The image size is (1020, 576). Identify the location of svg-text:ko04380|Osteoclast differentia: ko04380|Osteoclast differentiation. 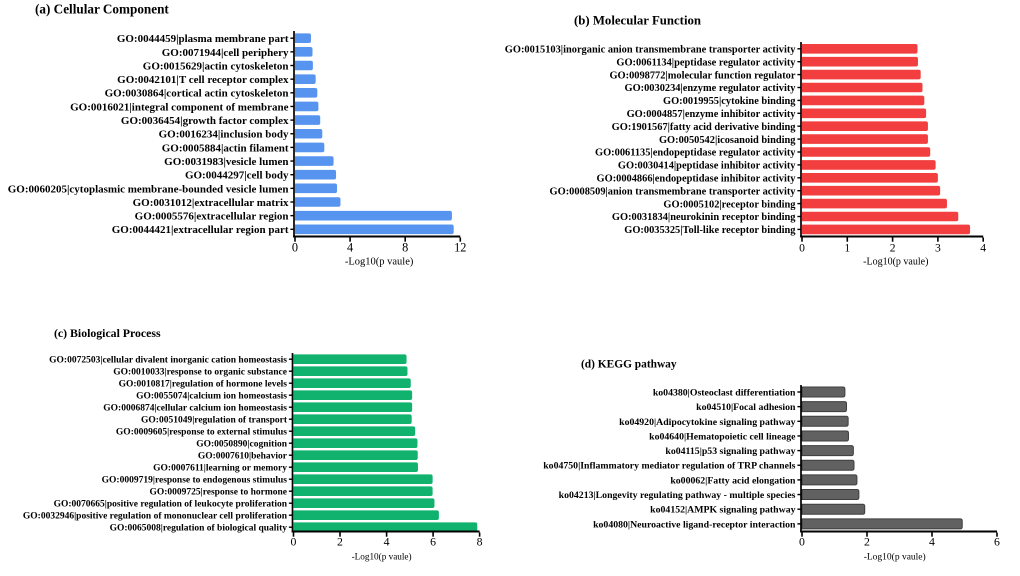
(724, 392).